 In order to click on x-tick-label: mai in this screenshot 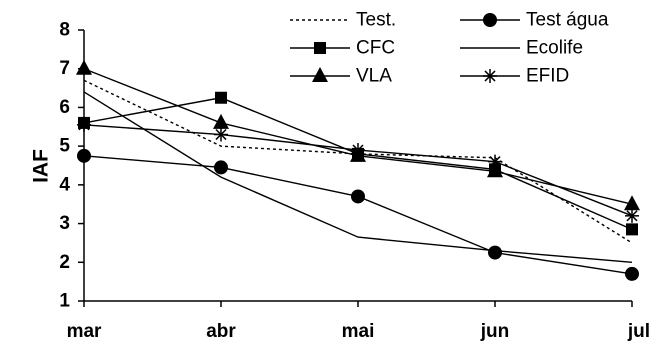, I will do `click(358, 331)`.